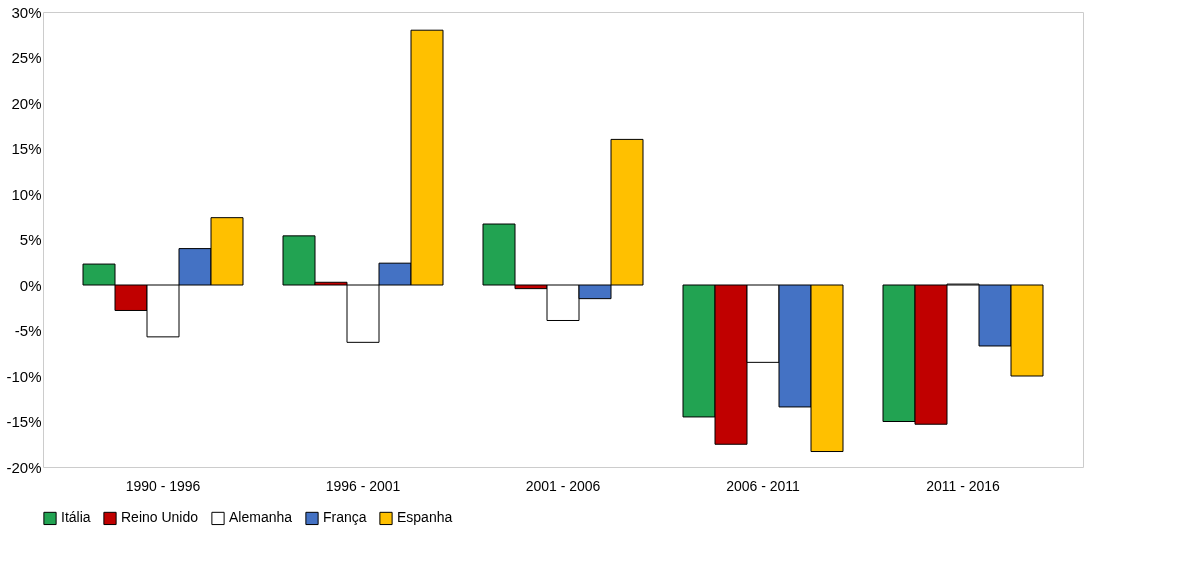 Image resolution: width=1187 pixels, height=566 pixels. What do you see at coordinates (24, 421) in the screenshot?
I see `y-tick-label: -15%` at bounding box center [24, 421].